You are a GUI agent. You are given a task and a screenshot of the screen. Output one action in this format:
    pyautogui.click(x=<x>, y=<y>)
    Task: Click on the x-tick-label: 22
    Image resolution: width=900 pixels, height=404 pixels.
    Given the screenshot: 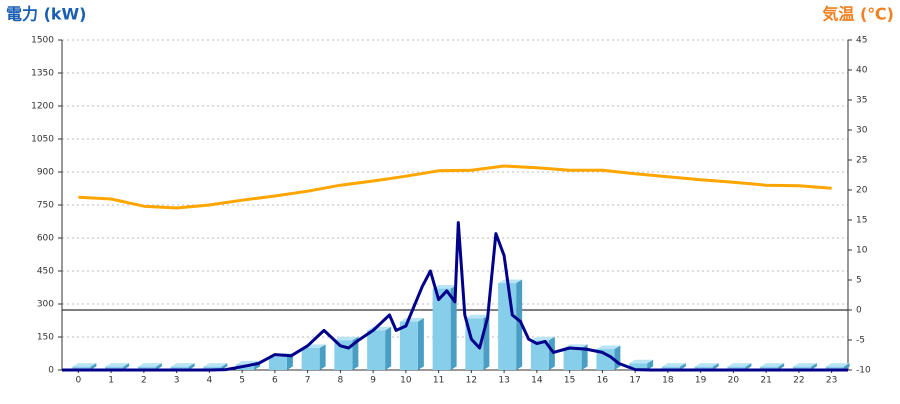 What is the action you would take?
    pyautogui.click(x=798, y=381)
    